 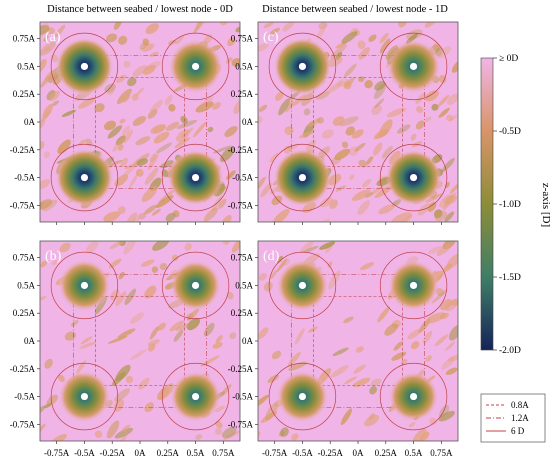 I want to click on x-tick-label: 0.75A, so click(x=441, y=453).